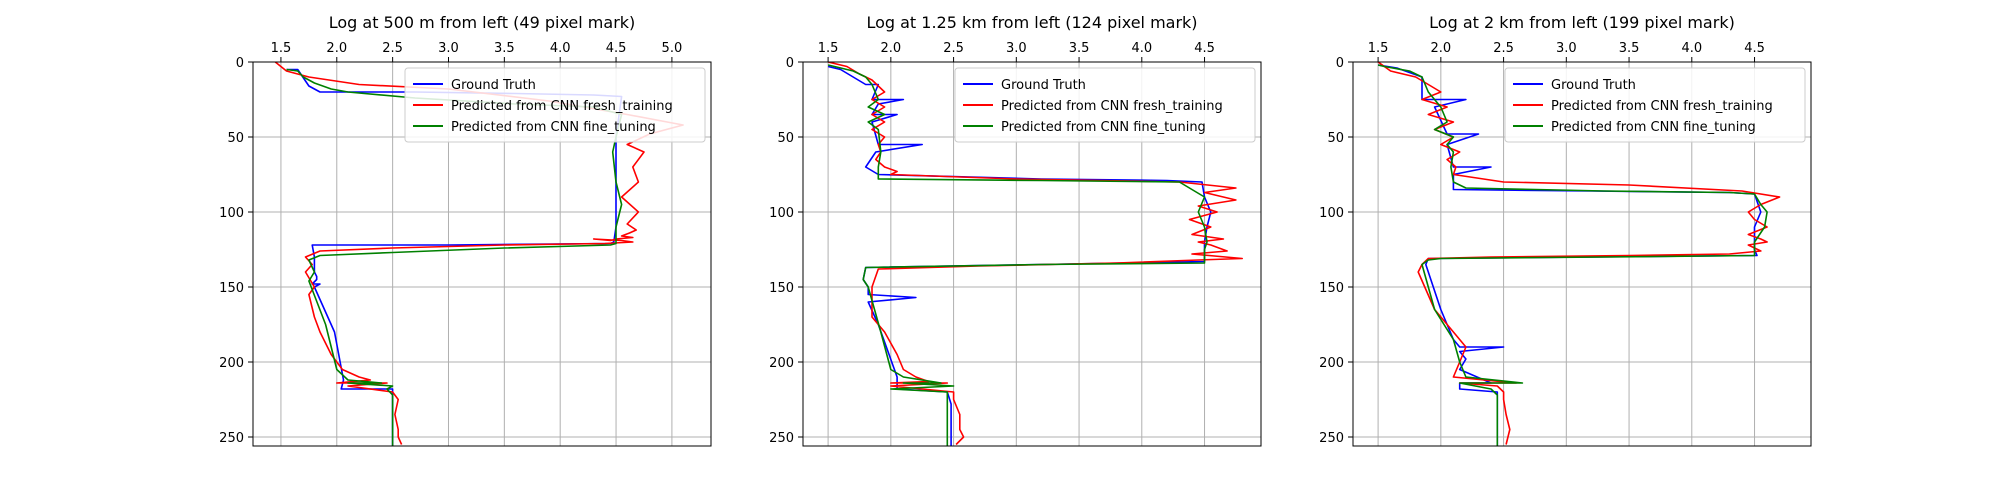 This screenshot has height=500, width=2000. What do you see at coordinates (672, 48) in the screenshot?
I see `x-tick-label: 5.0` at bounding box center [672, 48].